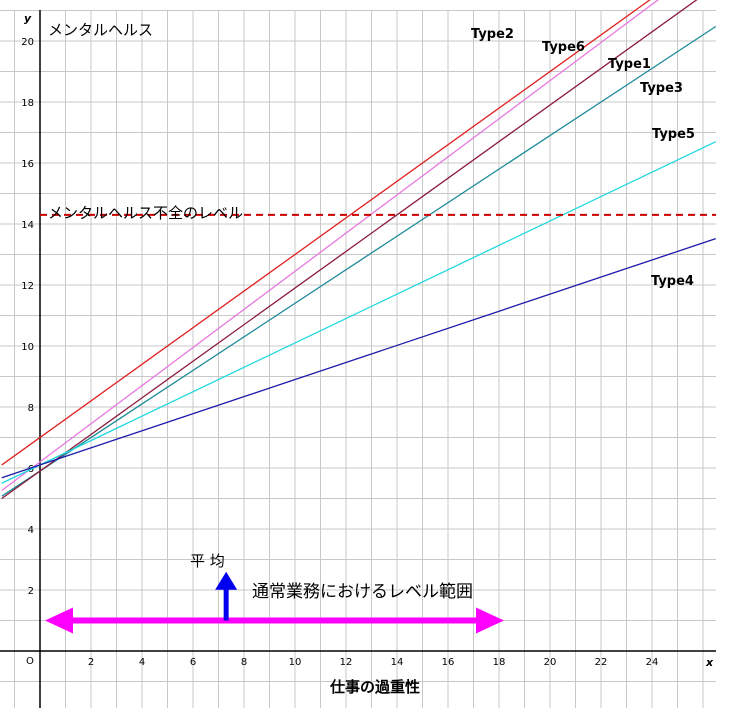  Describe the element at coordinates (673, 134) in the screenshot. I see `series-label-type5: Type5` at that location.